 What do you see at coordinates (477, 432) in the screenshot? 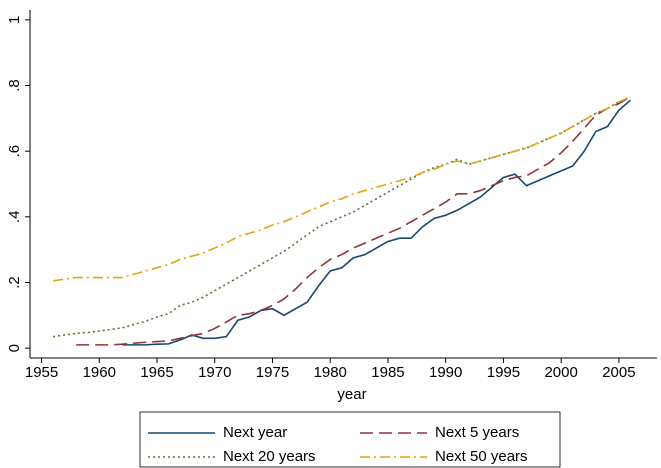
I see `legend-label: Next 5 years` at bounding box center [477, 432].